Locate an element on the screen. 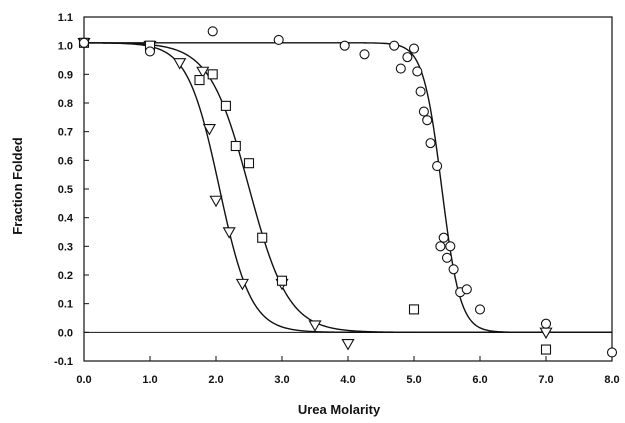 This screenshot has width=625, height=423. y-tick-label: 0.7 is located at coordinates (65, 133).